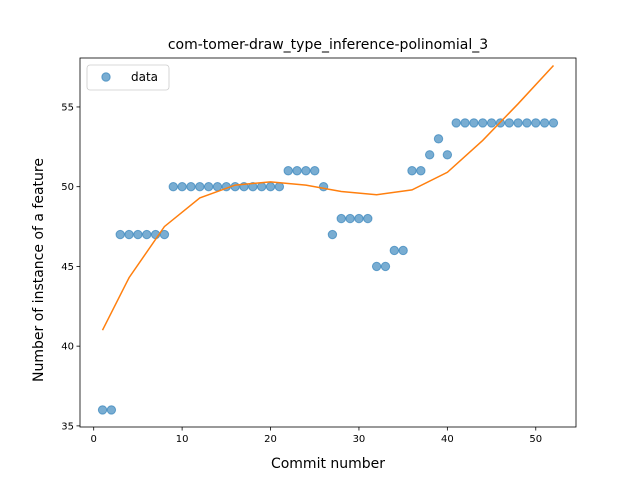 The image size is (640, 480). What do you see at coordinates (328, 464) in the screenshot?
I see `x-axis-label: Commit number` at bounding box center [328, 464].